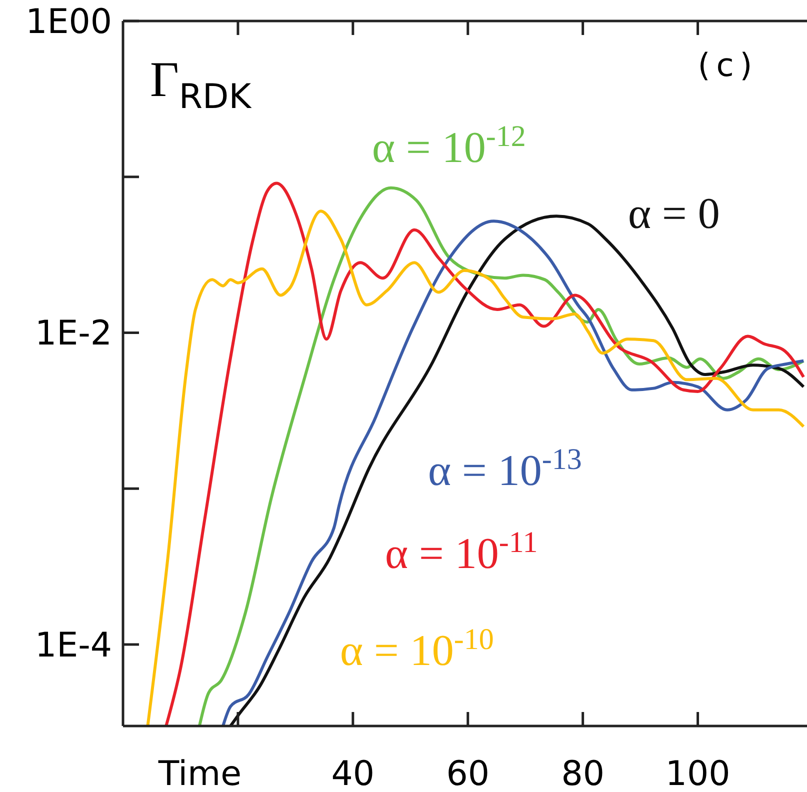 This screenshot has width=807, height=792. What do you see at coordinates (73, 645) in the screenshot?
I see `y-tick-label: 1E-4` at bounding box center [73, 645].